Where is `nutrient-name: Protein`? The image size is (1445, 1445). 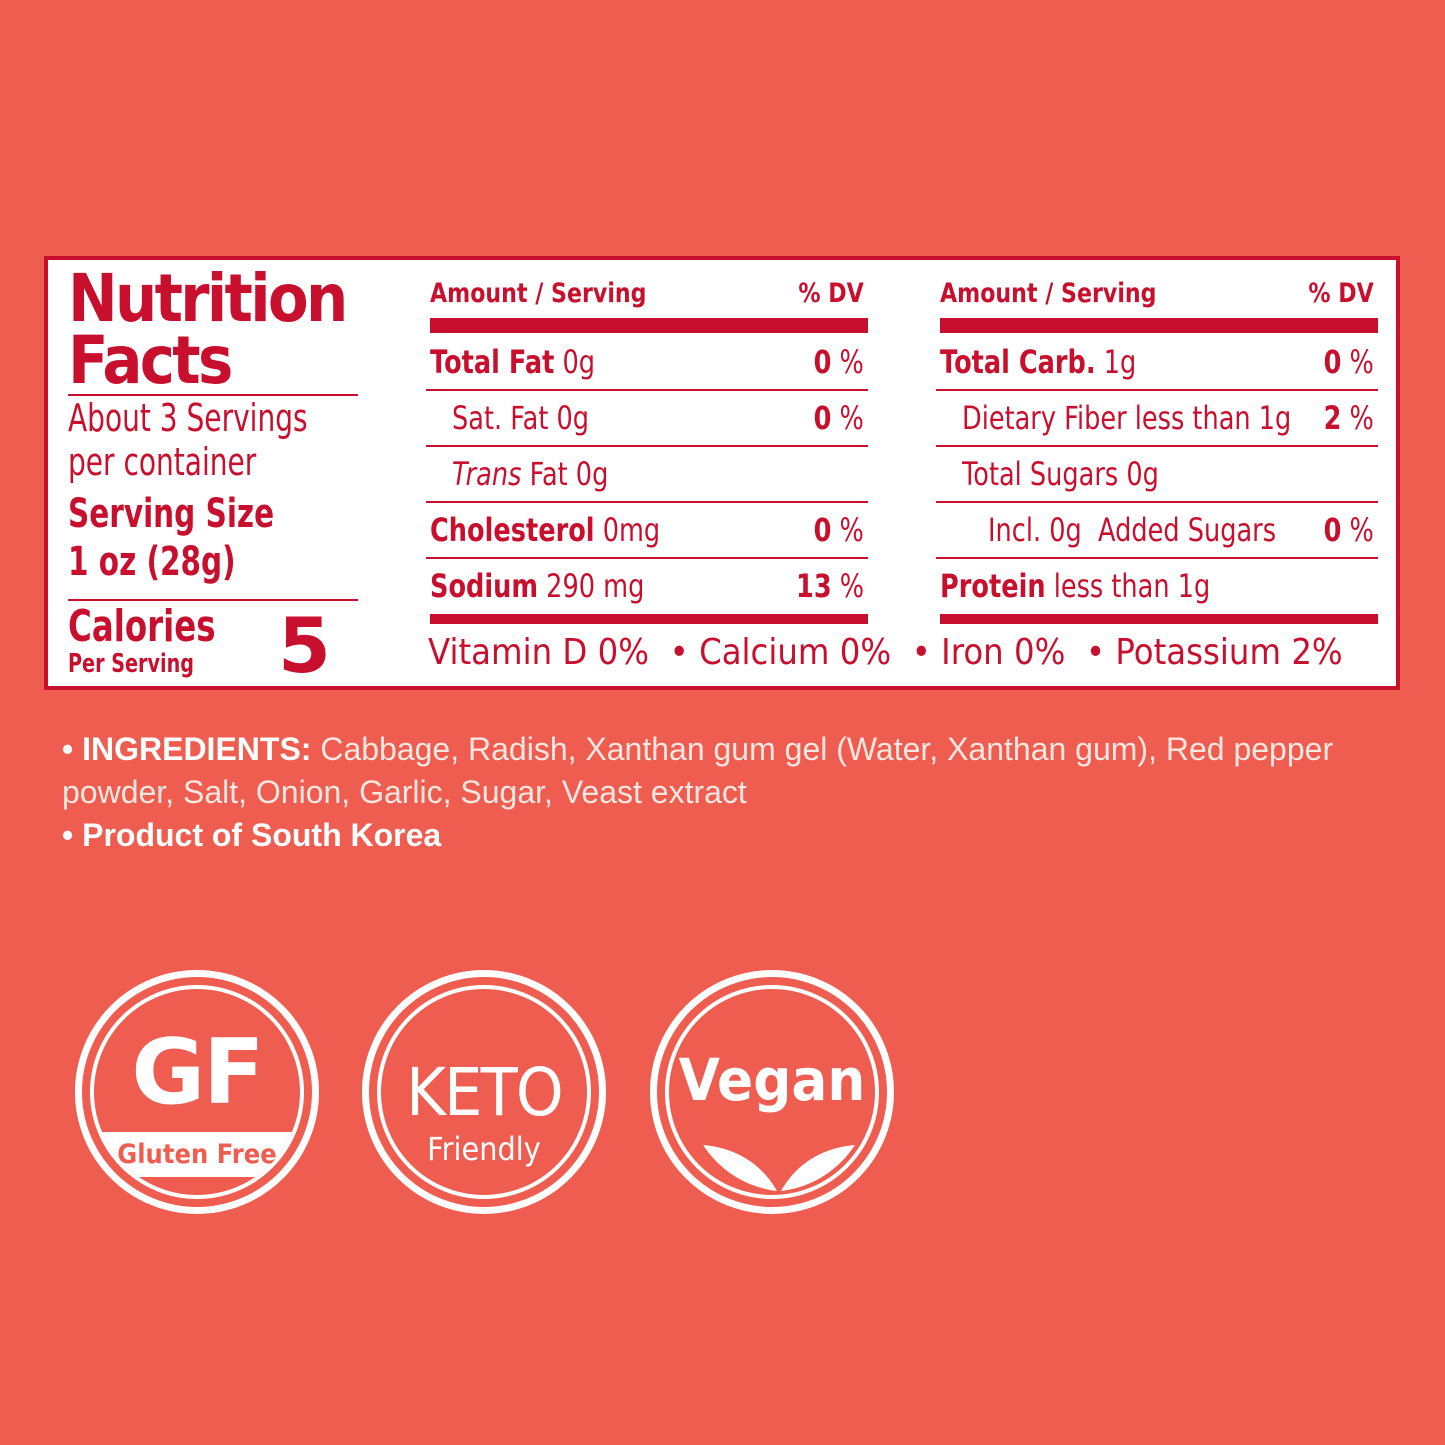
nutrient-name: Protein is located at coordinates (993, 586).